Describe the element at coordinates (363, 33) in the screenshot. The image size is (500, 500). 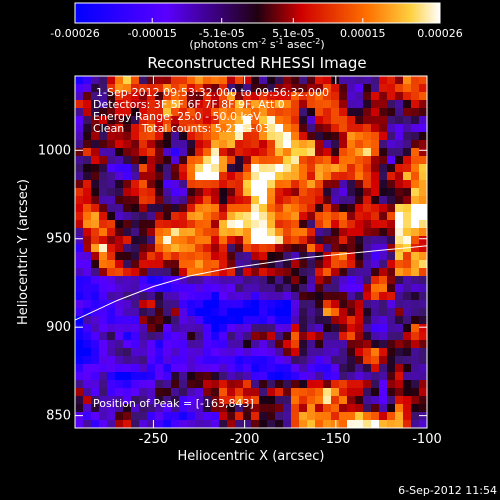
I see `colorbar-tick-label: 0.00015` at that location.